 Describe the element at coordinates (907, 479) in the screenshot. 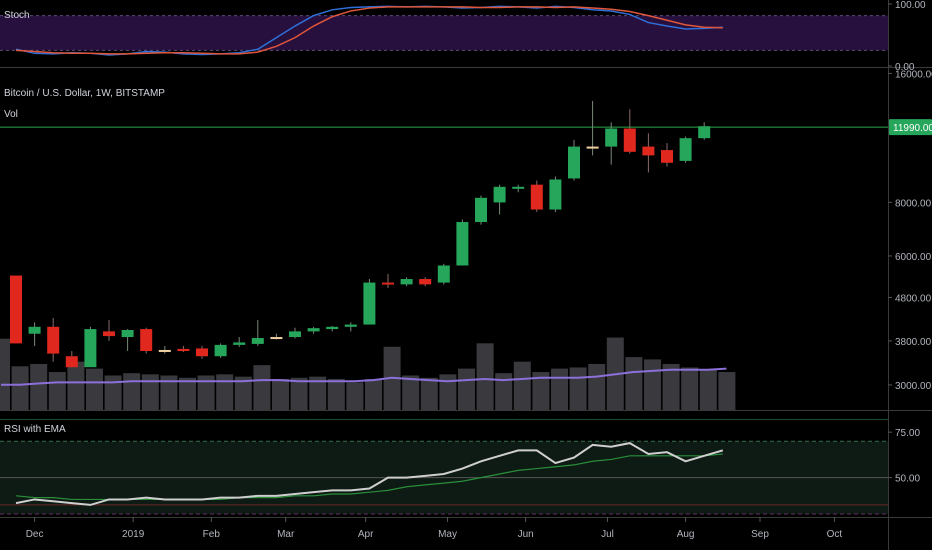

I see `axis-tick-label: 50.00` at that location.